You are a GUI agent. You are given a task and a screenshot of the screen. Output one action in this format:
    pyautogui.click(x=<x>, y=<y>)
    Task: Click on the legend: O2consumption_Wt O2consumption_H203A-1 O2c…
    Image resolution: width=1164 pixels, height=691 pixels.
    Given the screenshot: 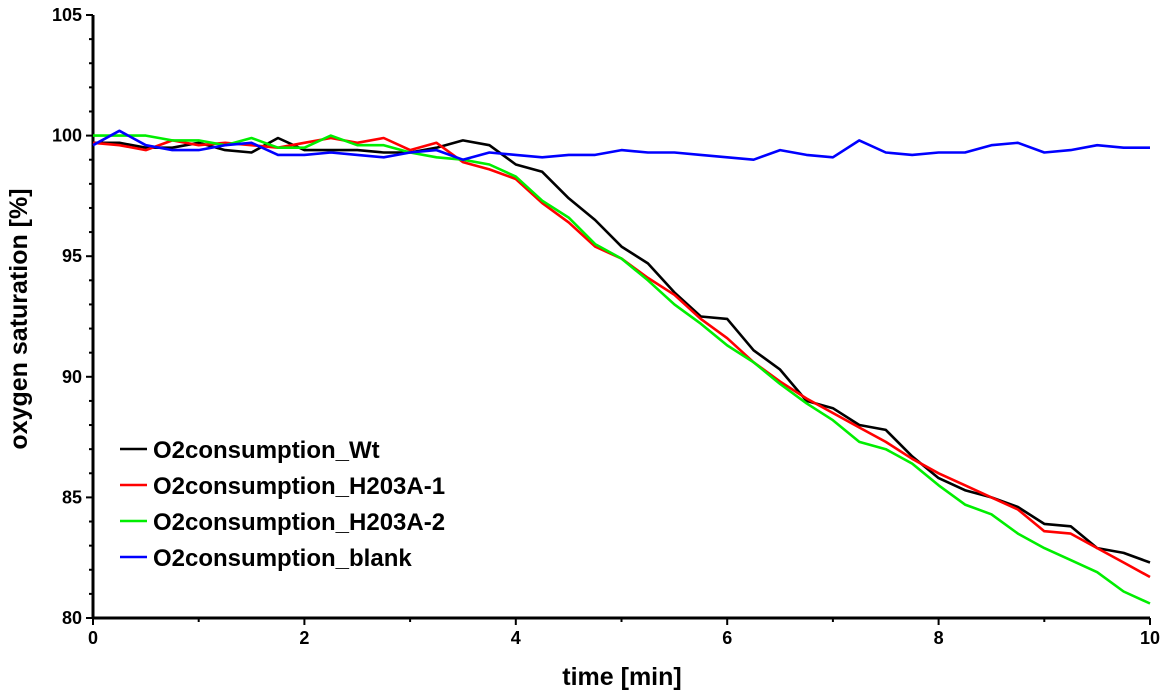 What is the action you would take?
    pyautogui.click(x=282, y=504)
    